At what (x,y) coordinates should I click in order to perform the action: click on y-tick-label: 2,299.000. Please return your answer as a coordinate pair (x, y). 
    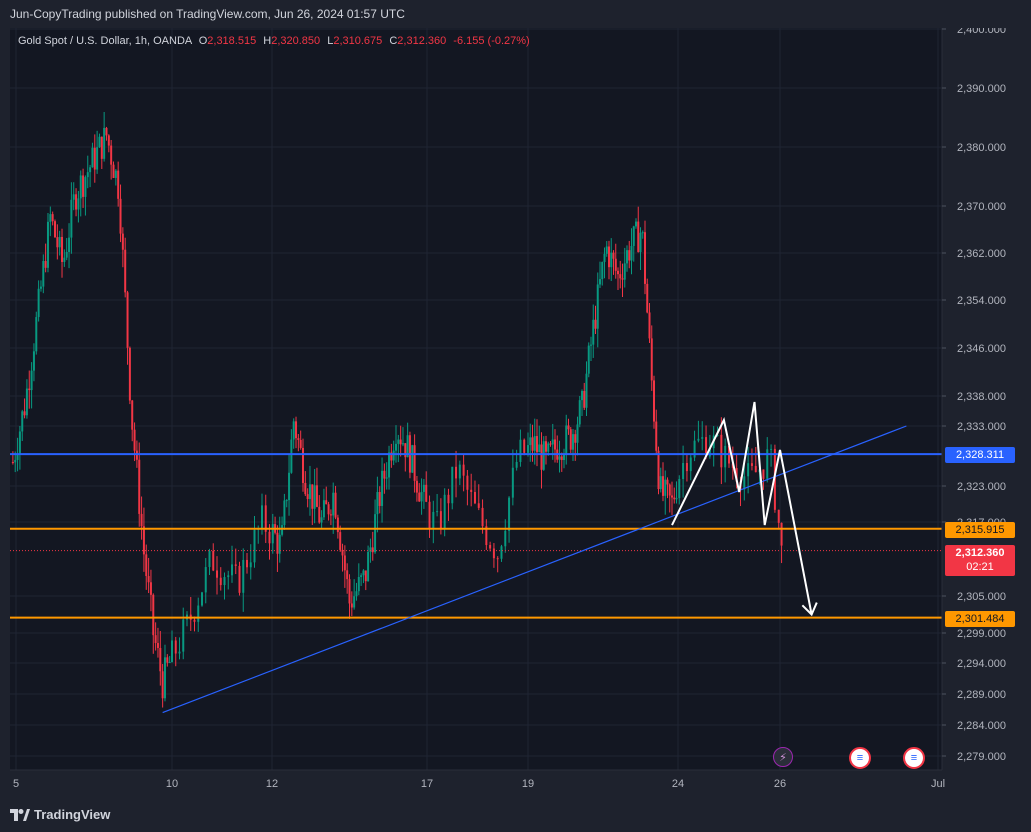
    Looking at the image, I should click on (981, 634).